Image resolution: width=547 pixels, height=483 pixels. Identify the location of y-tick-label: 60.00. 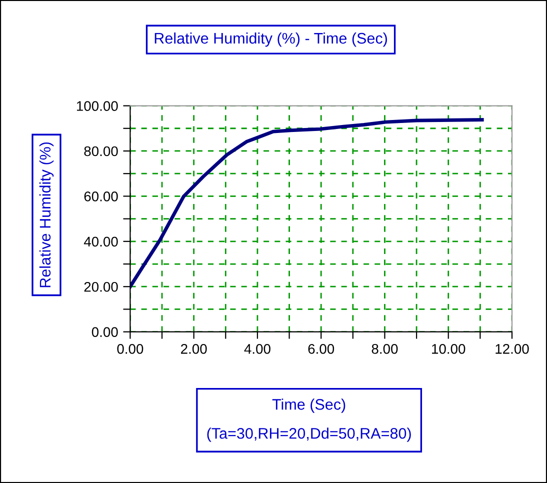
(101, 197).